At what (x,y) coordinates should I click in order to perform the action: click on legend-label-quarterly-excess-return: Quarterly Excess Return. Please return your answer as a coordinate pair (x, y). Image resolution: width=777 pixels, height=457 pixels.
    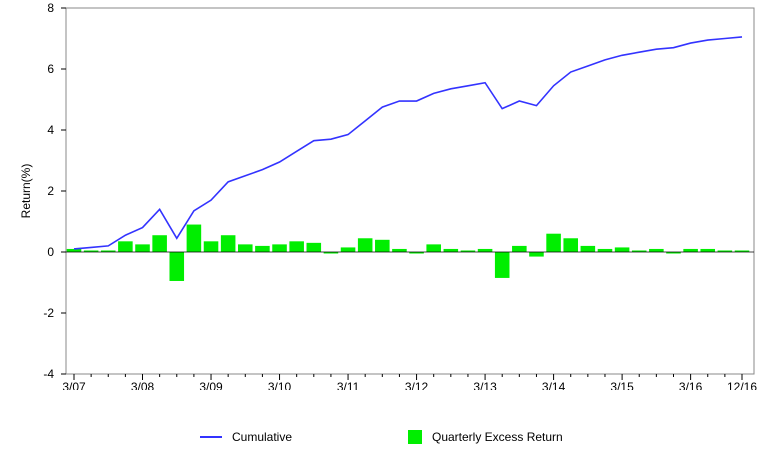
    Looking at the image, I should click on (497, 437).